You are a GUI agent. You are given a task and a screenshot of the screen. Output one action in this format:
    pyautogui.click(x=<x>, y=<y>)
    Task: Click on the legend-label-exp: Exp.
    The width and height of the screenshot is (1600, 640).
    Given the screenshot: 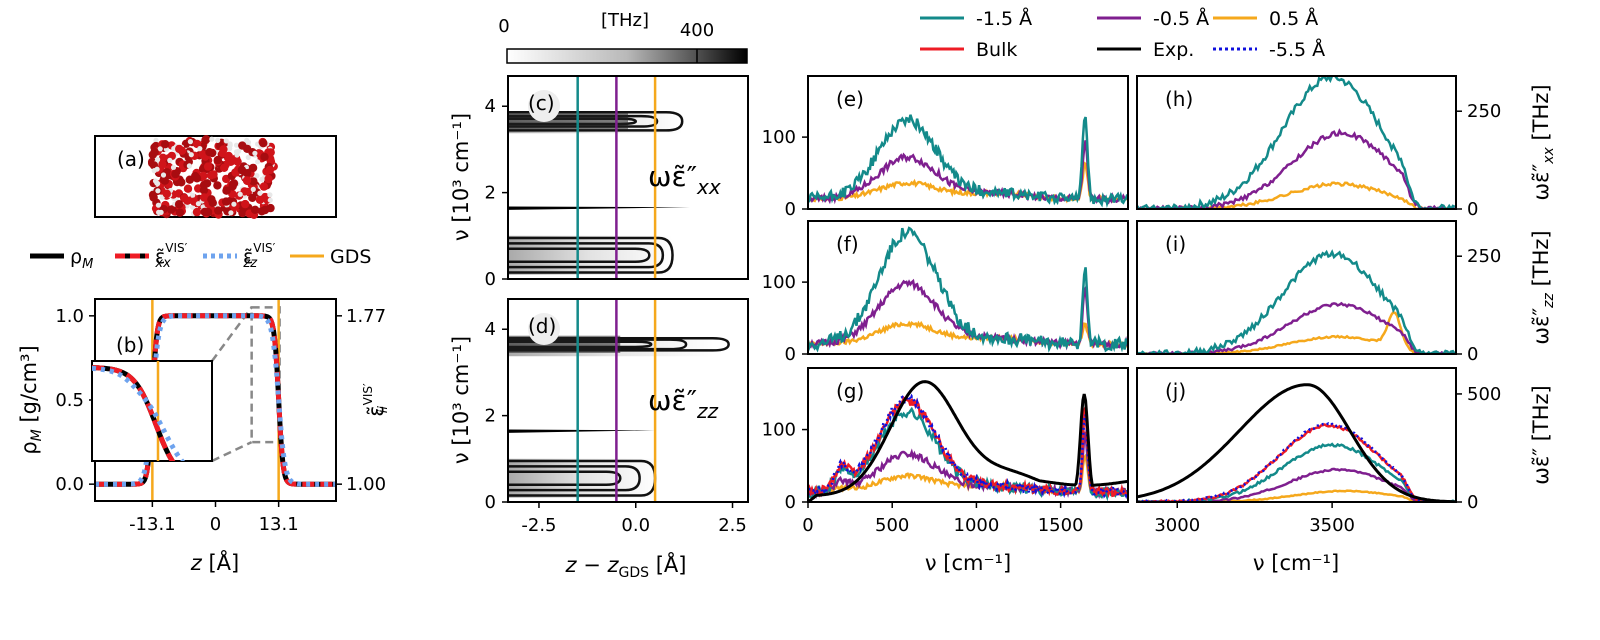 What is the action you would take?
    pyautogui.click(x=1173, y=50)
    